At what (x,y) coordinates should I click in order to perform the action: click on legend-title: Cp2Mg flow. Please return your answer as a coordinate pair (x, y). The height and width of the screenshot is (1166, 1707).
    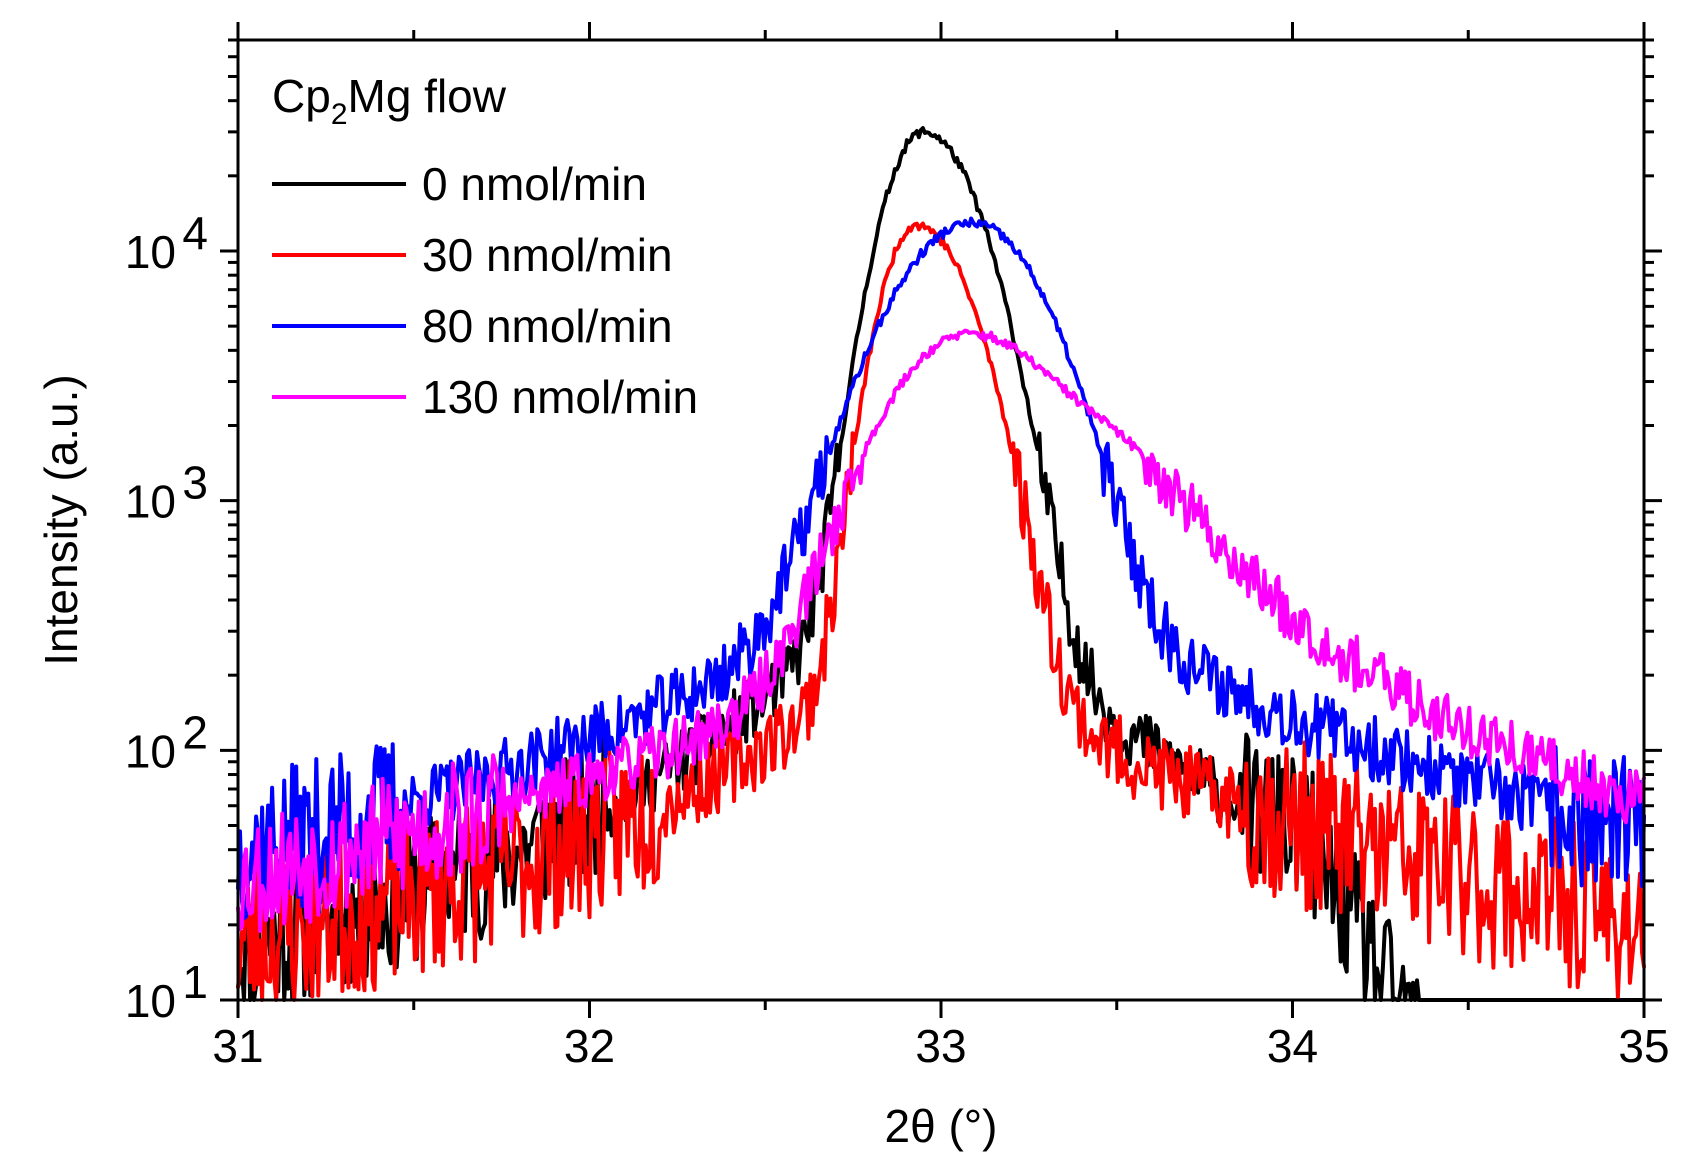
    Looking at the image, I should click on (389, 100).